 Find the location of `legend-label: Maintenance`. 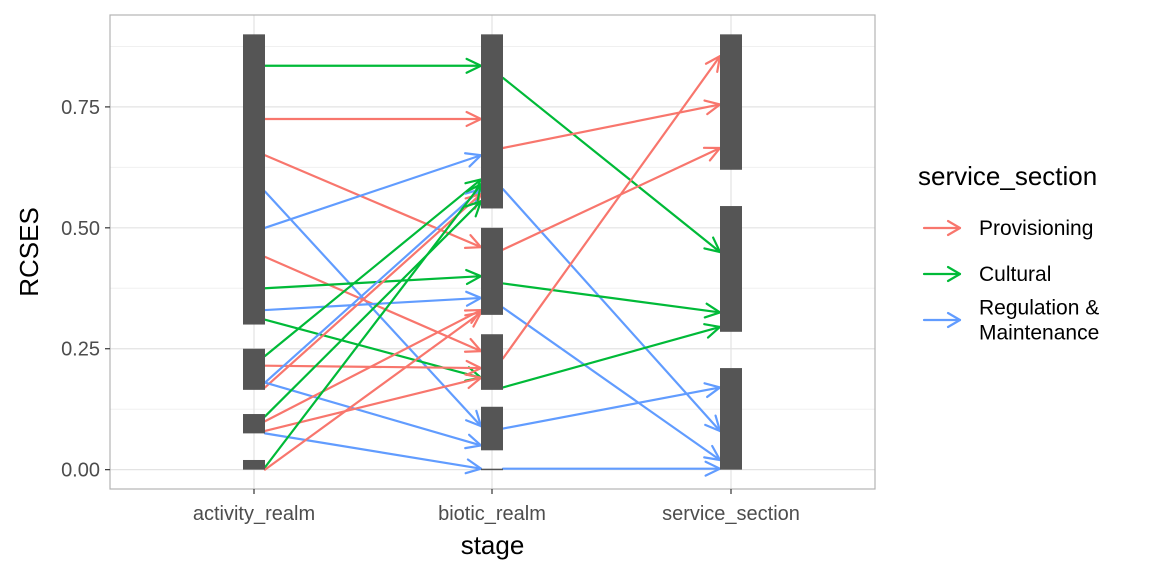

legend-label: Maintenance is located at coordinates (1039, 333).